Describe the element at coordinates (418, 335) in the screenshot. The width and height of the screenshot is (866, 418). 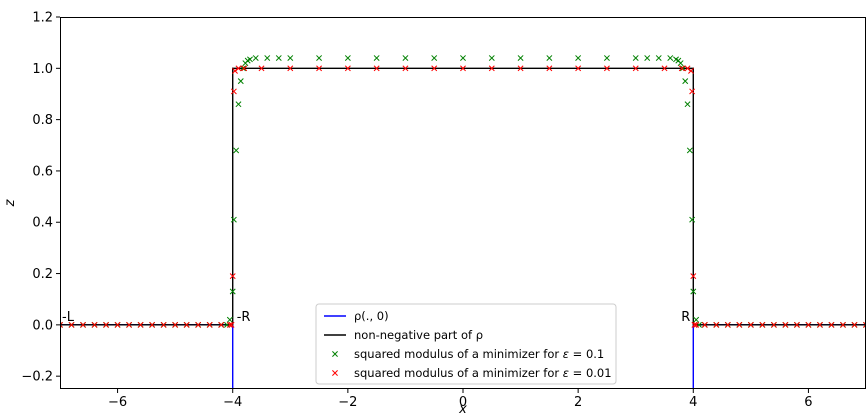
I see `legend-label: non-negative part of ρ` at that location.